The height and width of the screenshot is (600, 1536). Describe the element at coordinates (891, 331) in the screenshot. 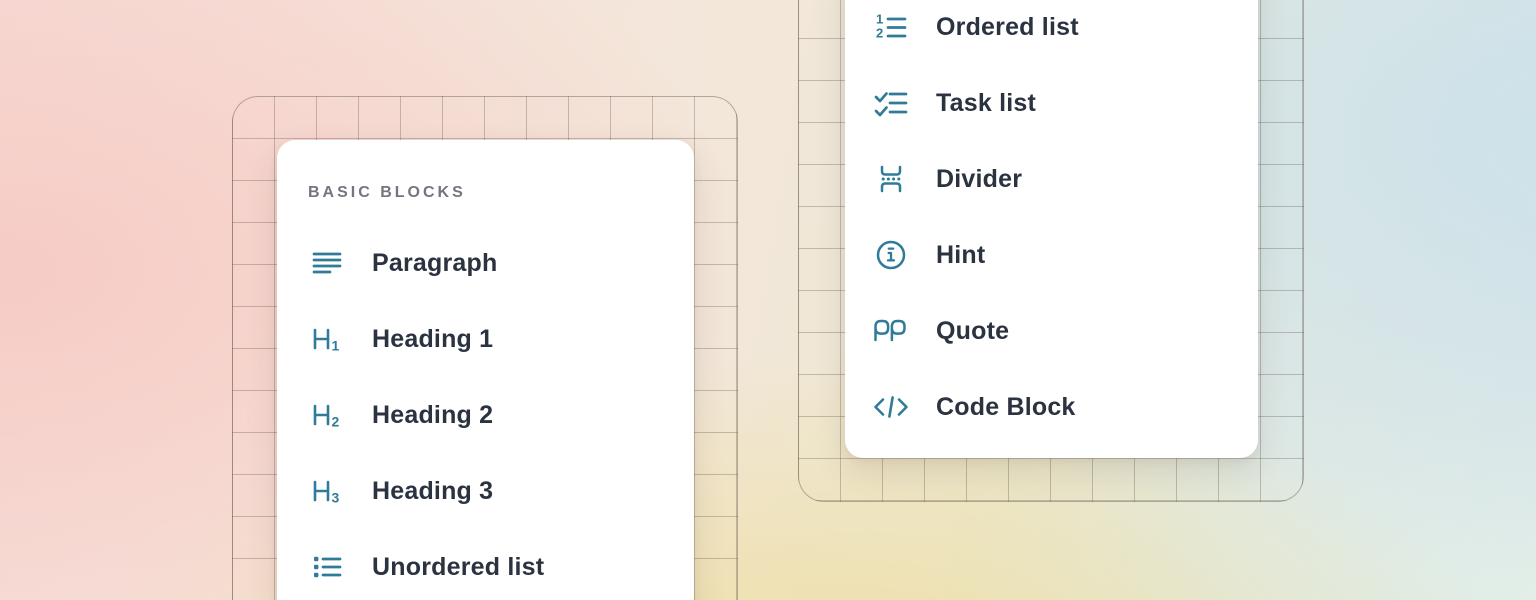

I see `quote-icon` at that location.